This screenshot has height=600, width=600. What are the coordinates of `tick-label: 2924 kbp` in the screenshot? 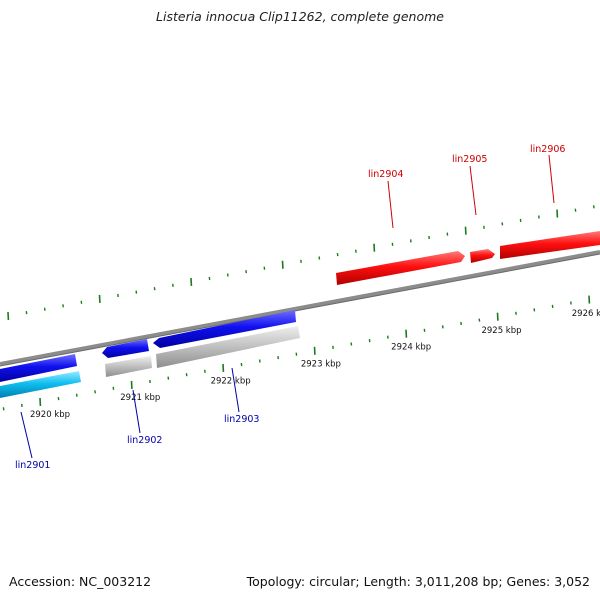 It's located at (411, 348).